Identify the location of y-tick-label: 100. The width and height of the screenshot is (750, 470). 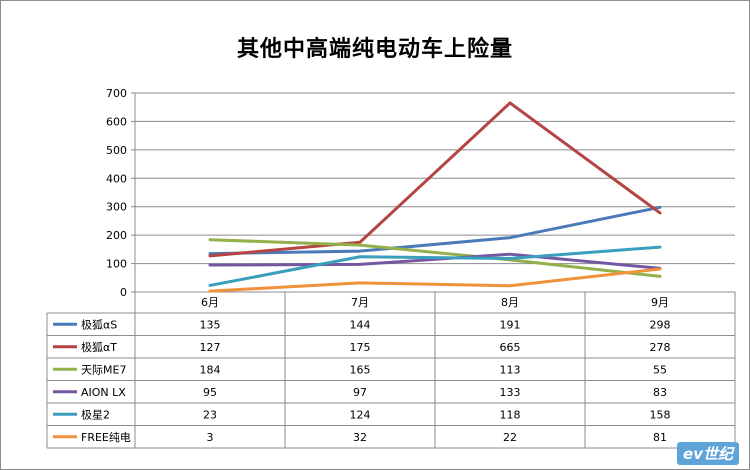
(116, 264).